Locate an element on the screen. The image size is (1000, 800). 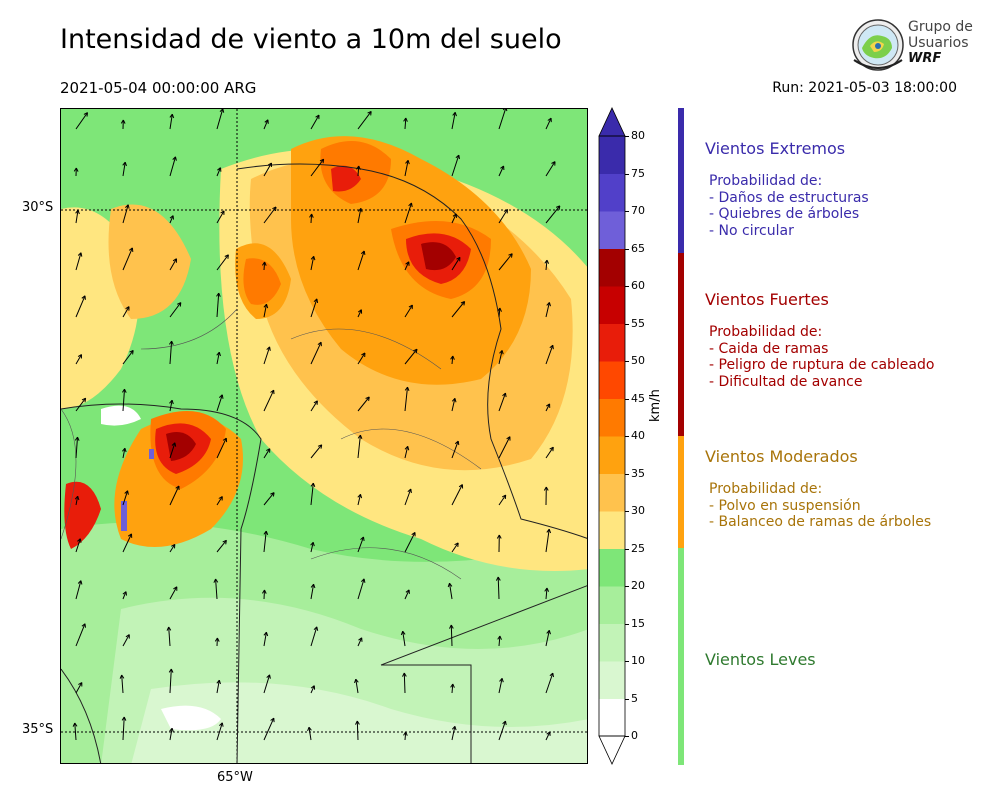
colorbar-tick-label: 75 is located at coordinates (638, 173).